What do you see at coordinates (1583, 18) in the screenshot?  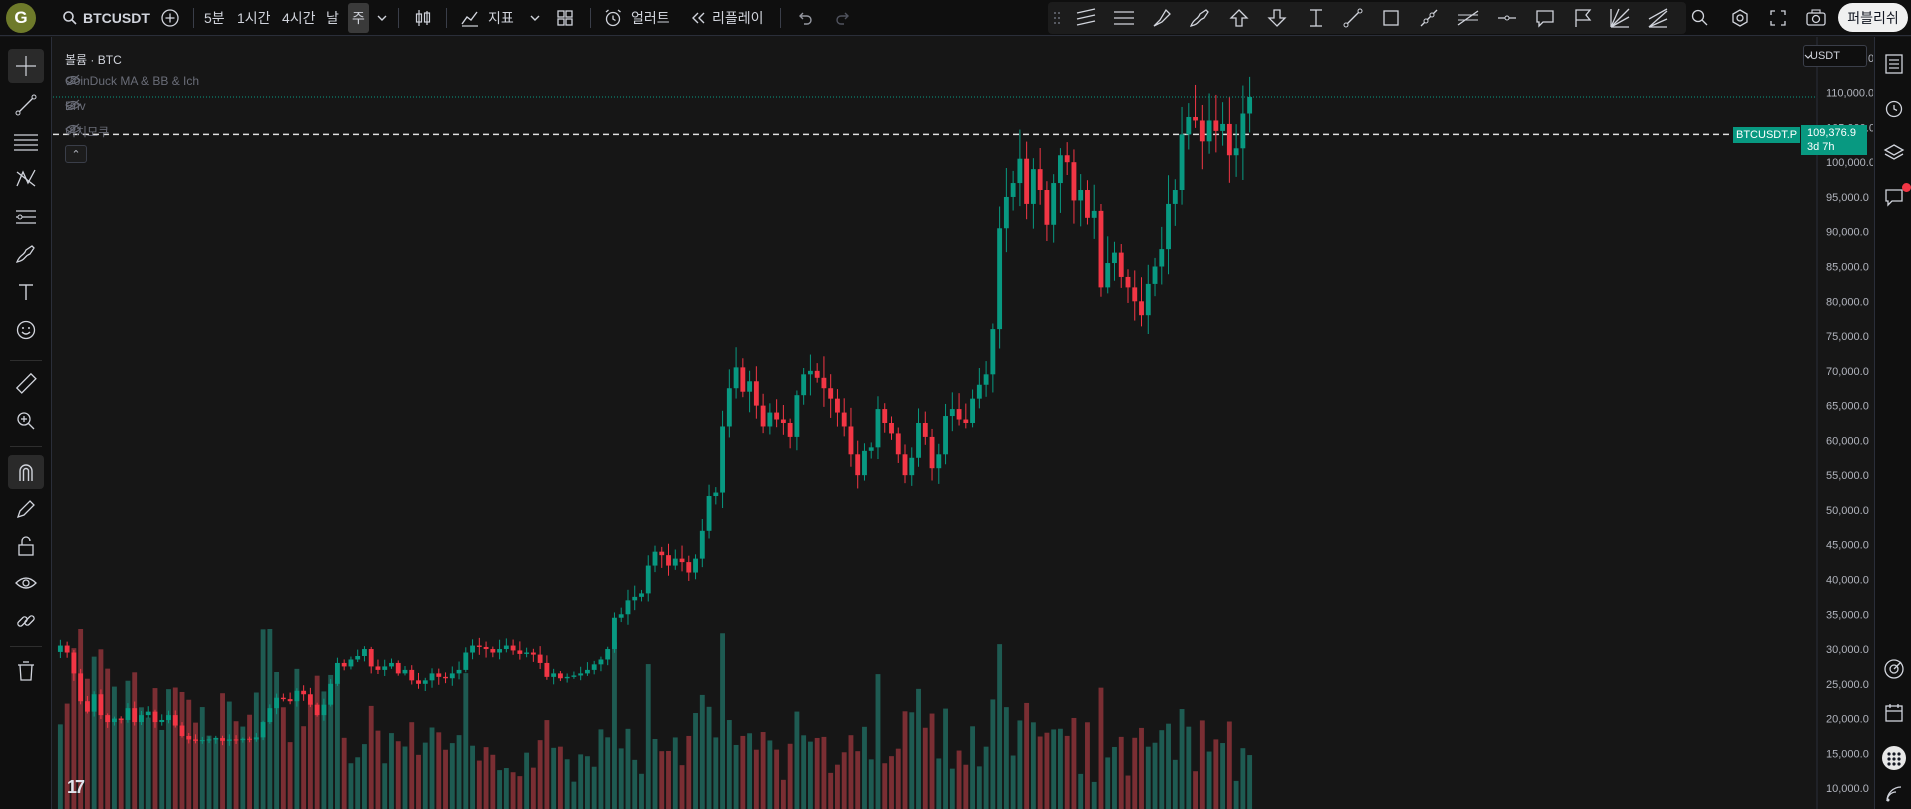 I see `flag-tool` at bounding box center [1583, 18].